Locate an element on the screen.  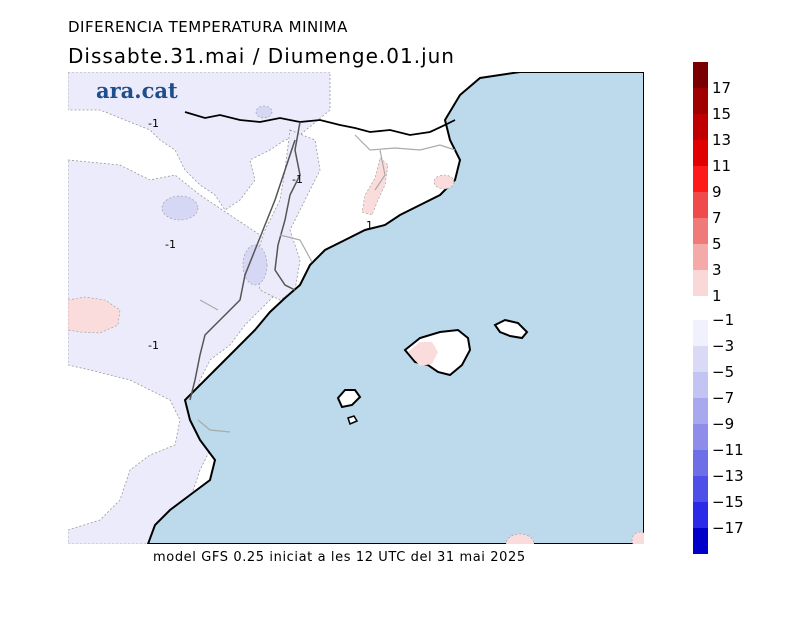
island-mallorca-warm is located at coordinates (423, 354).